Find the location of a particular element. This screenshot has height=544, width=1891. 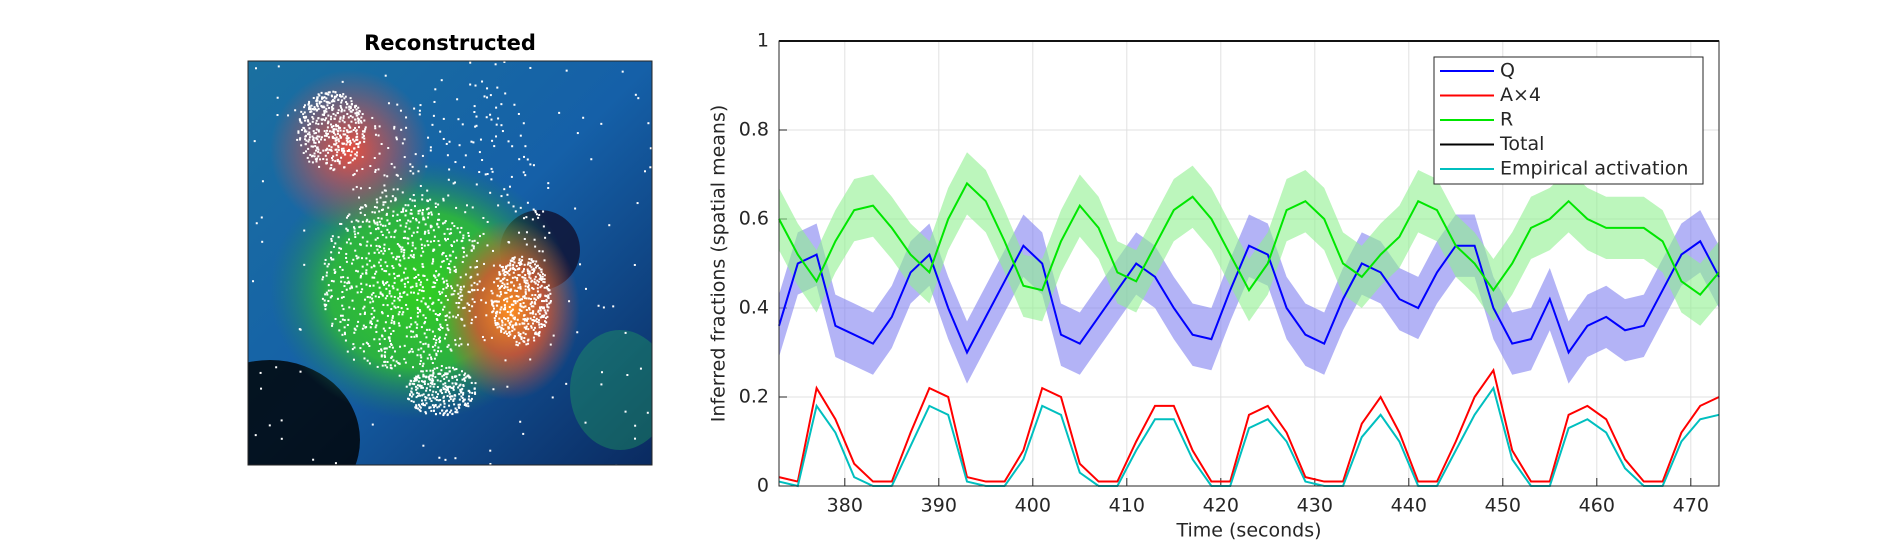

x-tick-label: 410 is located at coordinates (1127, 506).